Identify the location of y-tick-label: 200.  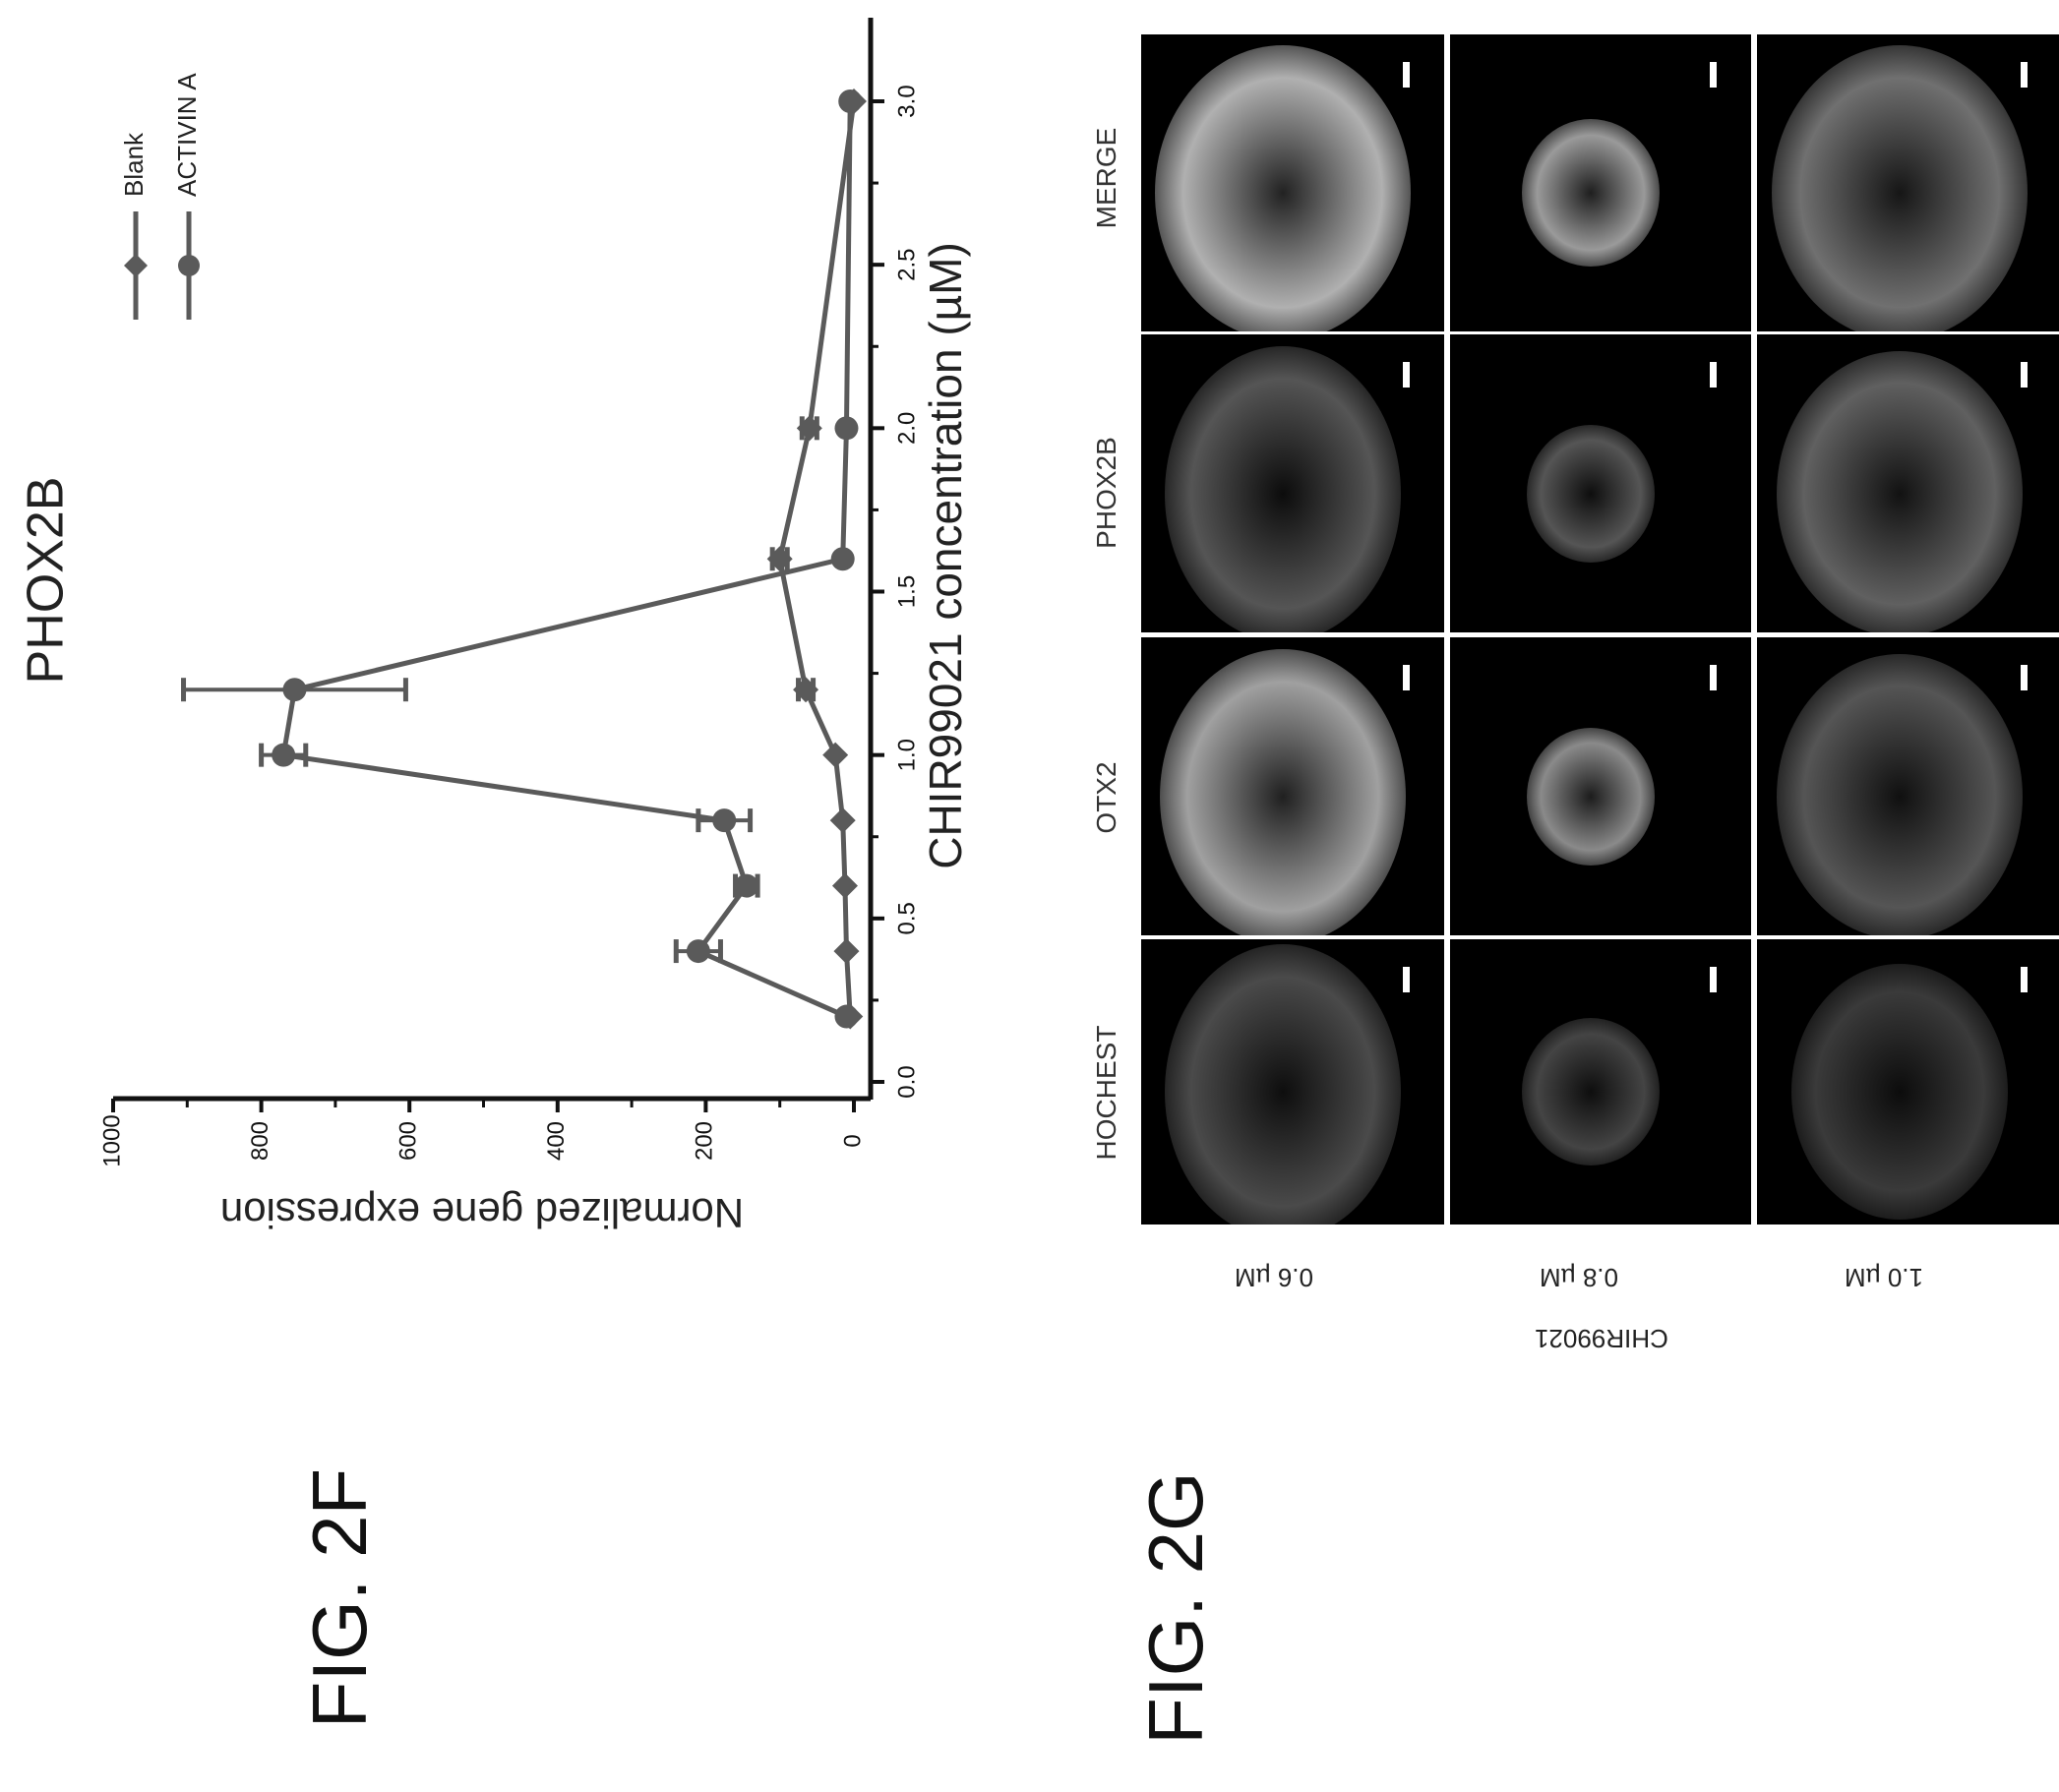
(705, 1141).